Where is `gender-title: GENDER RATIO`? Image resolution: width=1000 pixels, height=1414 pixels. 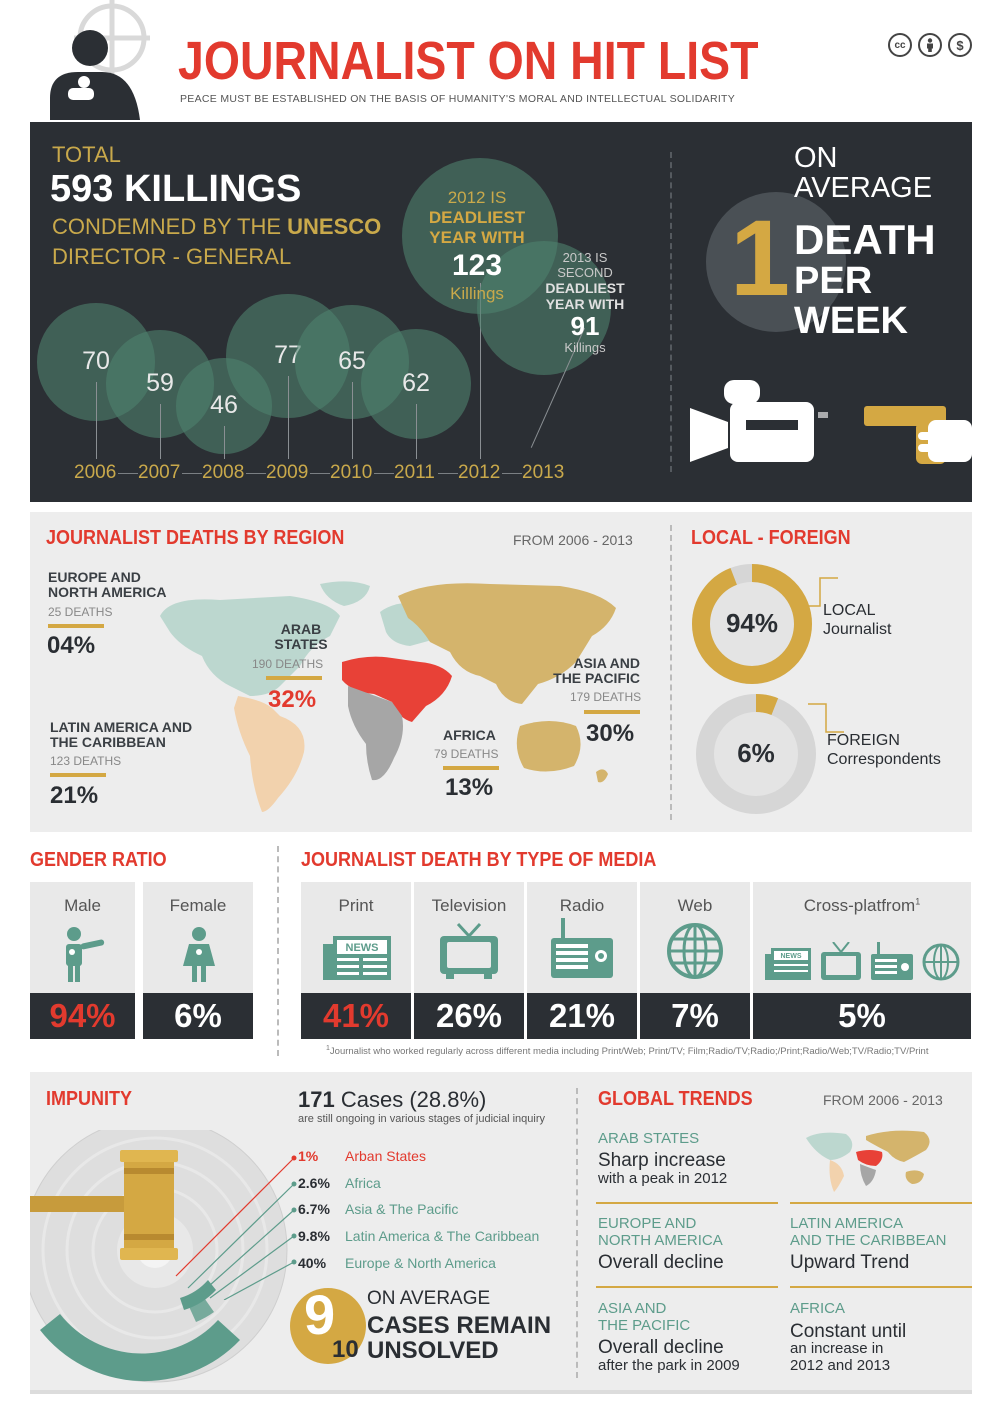
gender-title: GENDER RATIO is located at coordinates (98, 860).